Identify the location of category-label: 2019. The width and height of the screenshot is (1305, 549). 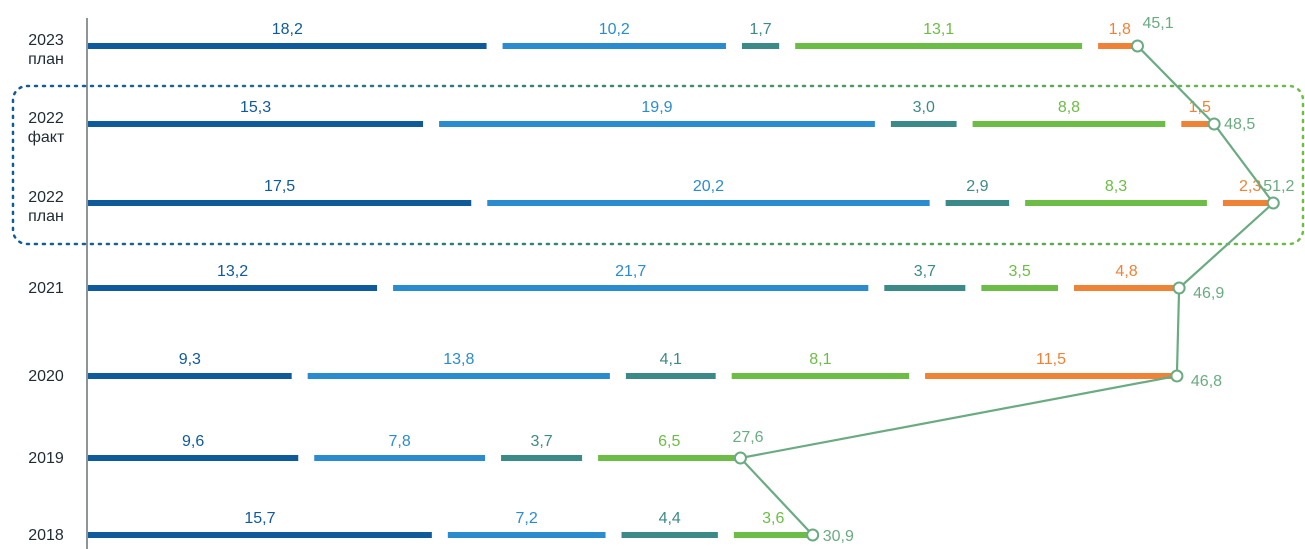
(46, 458).